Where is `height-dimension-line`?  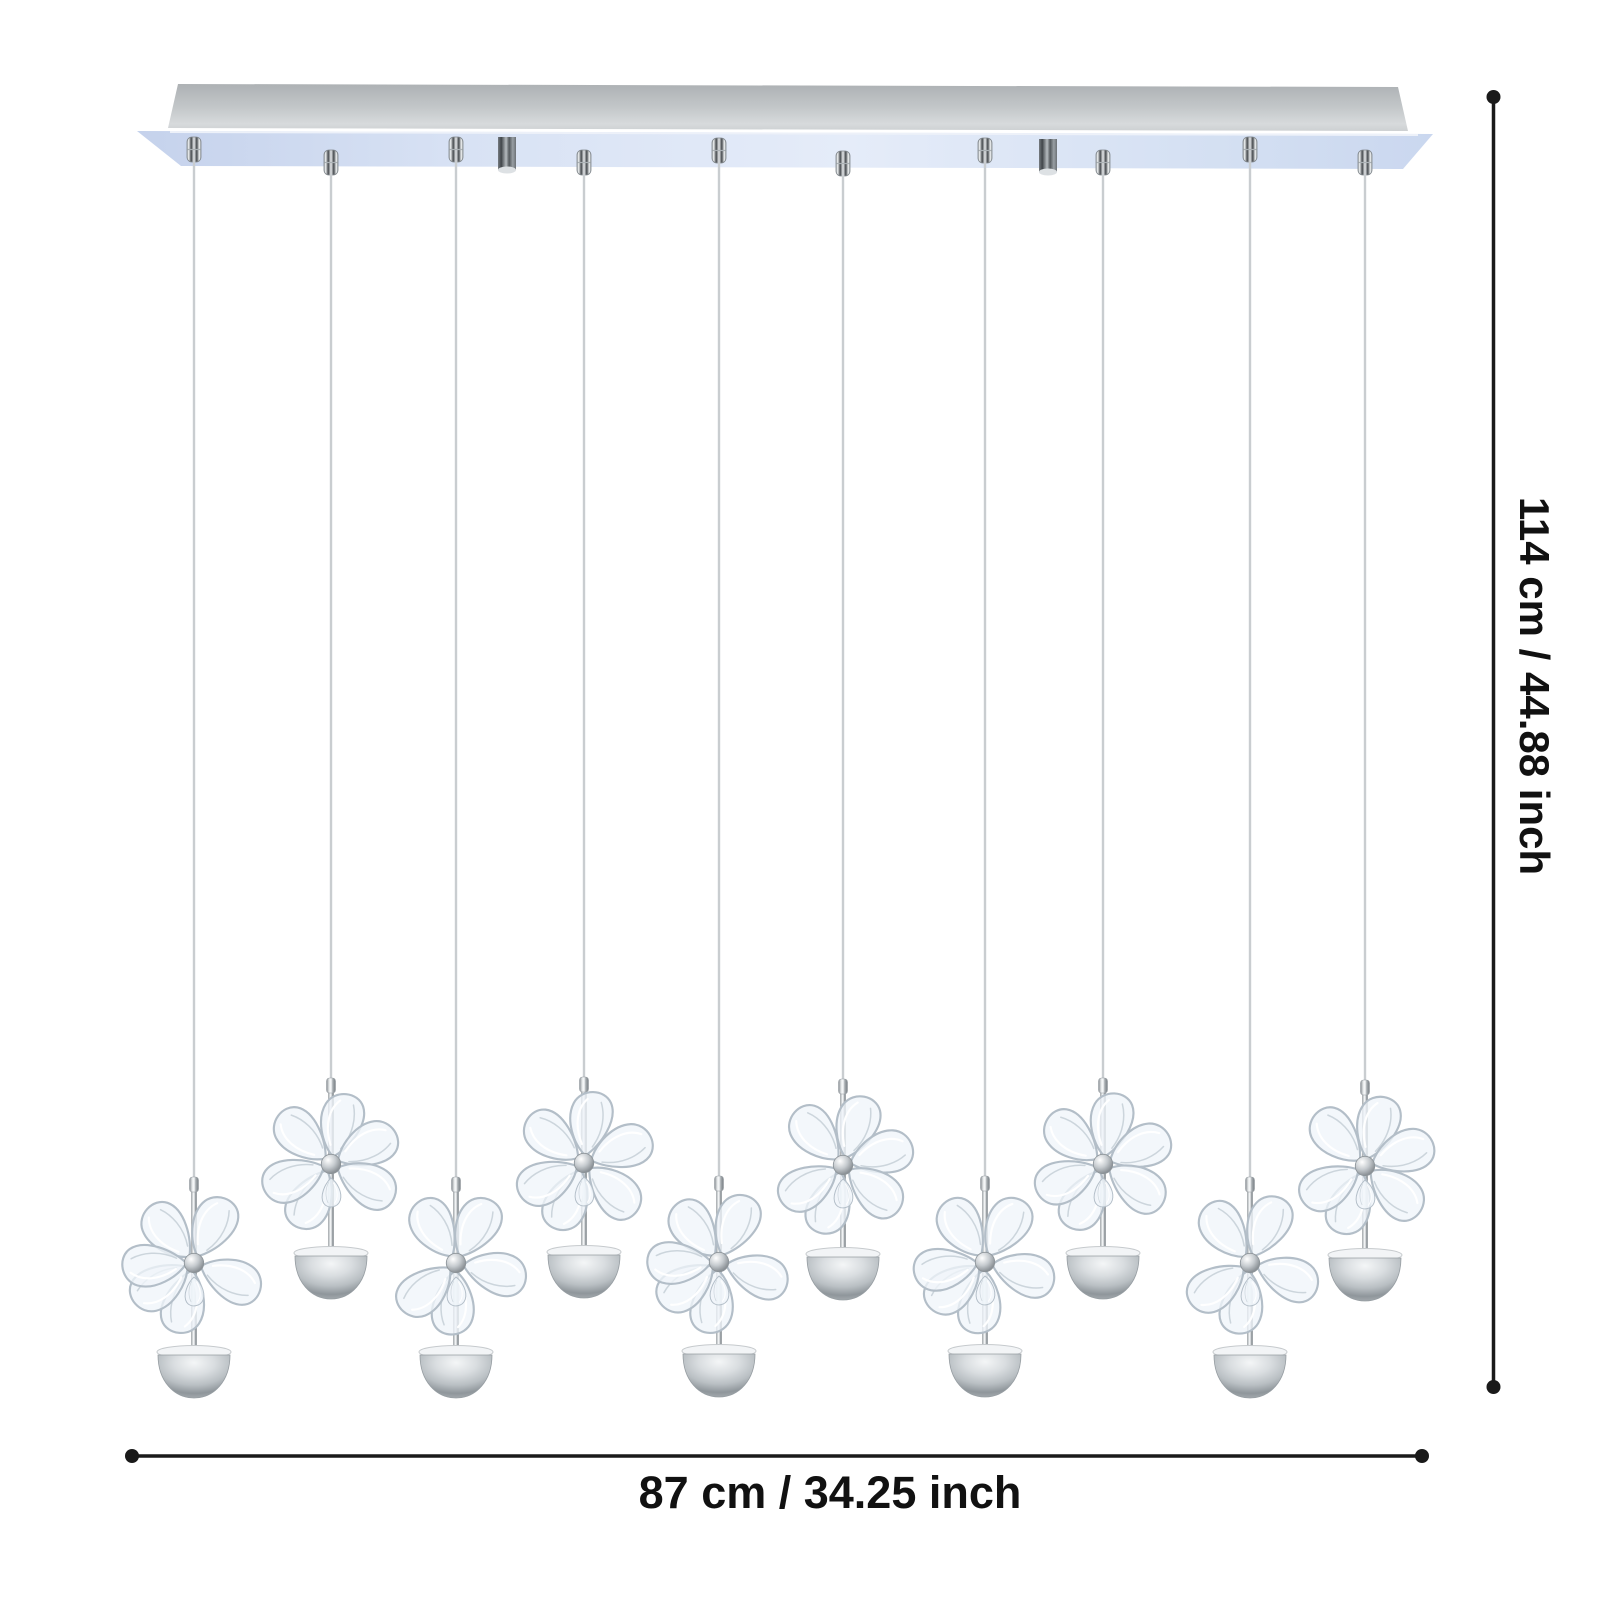
height-dimension-line is located at coordinates (1493, 742).